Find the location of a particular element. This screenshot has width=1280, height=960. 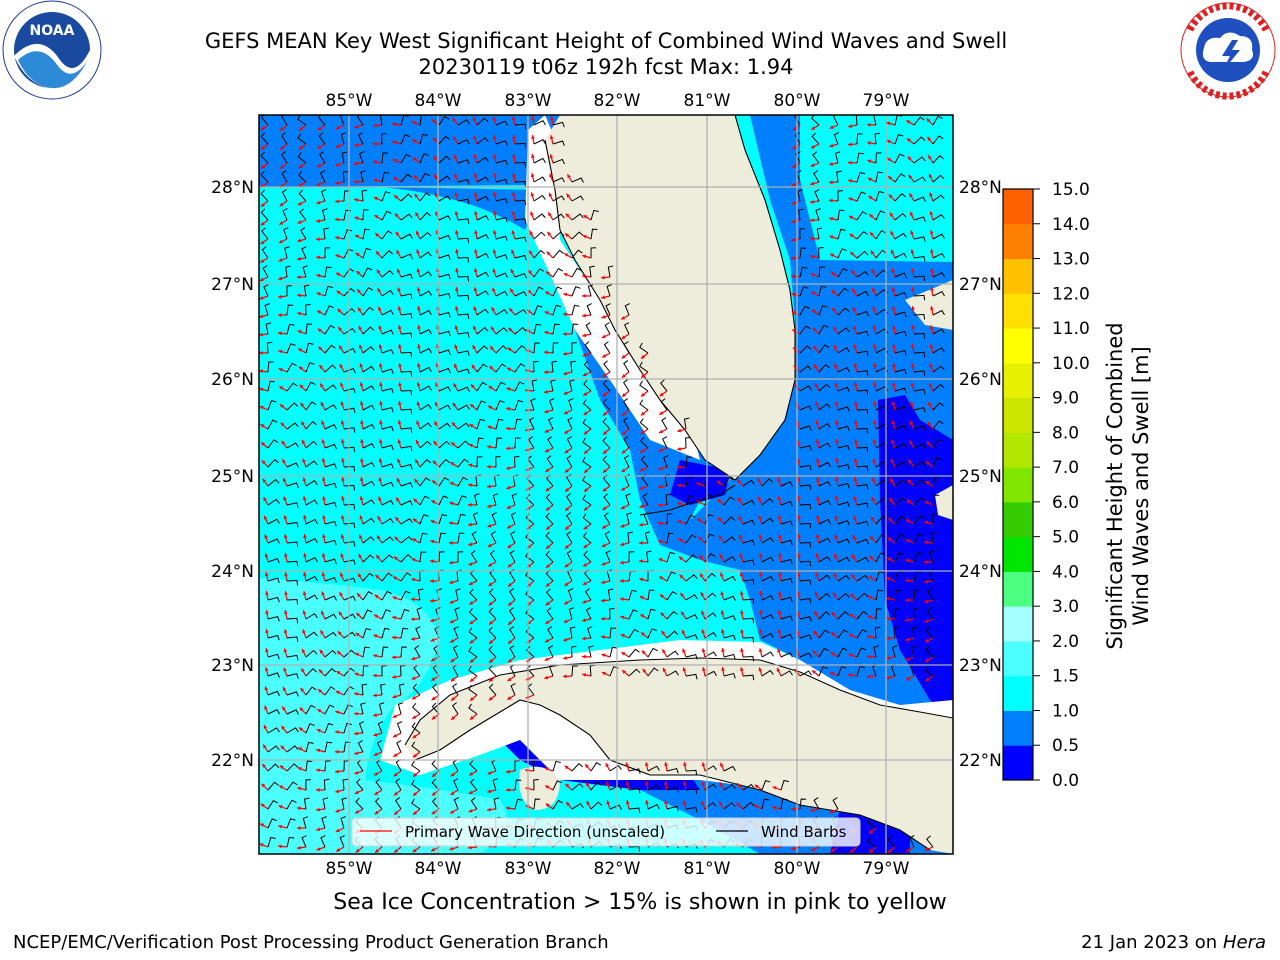

footer-date-text: 21 Jan 2023 on is located at coordinates (1152, 942).